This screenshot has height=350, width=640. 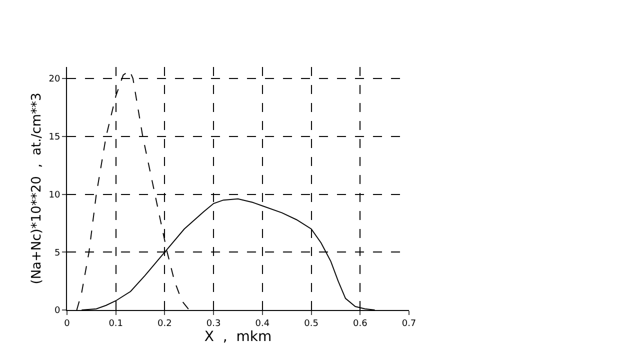 I want to click on y-tick-label: 10, so click(x=54, y=195).